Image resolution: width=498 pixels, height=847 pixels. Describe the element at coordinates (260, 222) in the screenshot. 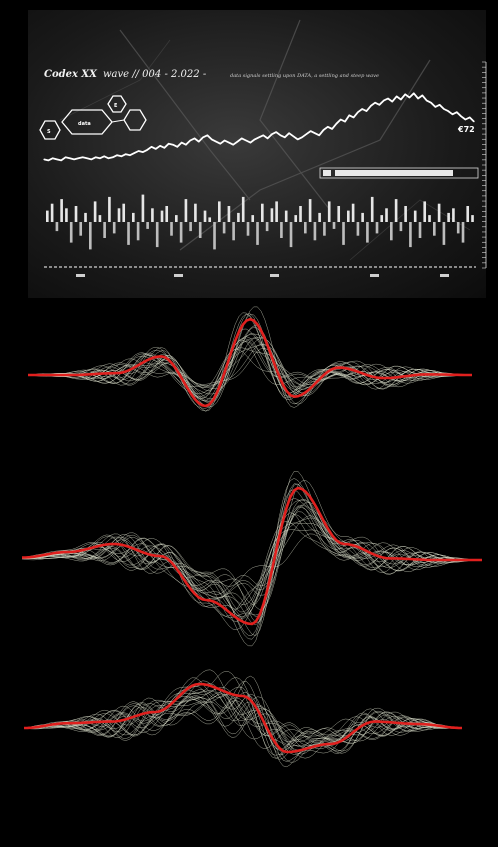

I see `bar-series` at that location.